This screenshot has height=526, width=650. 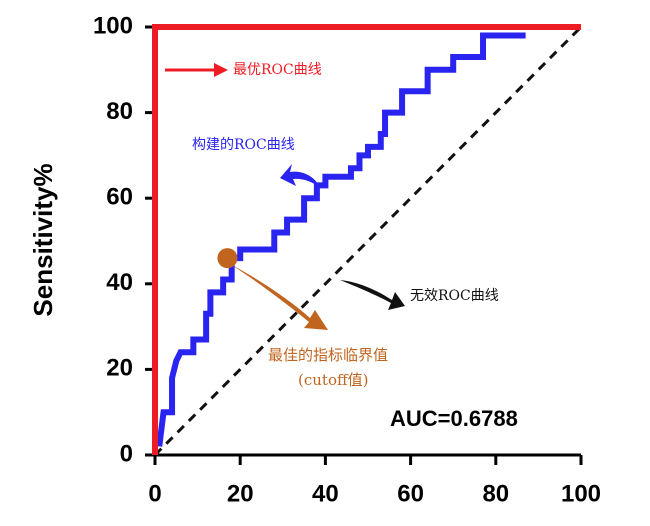 I want to click on x-tick-label: 20, so click(x=240, y=493).